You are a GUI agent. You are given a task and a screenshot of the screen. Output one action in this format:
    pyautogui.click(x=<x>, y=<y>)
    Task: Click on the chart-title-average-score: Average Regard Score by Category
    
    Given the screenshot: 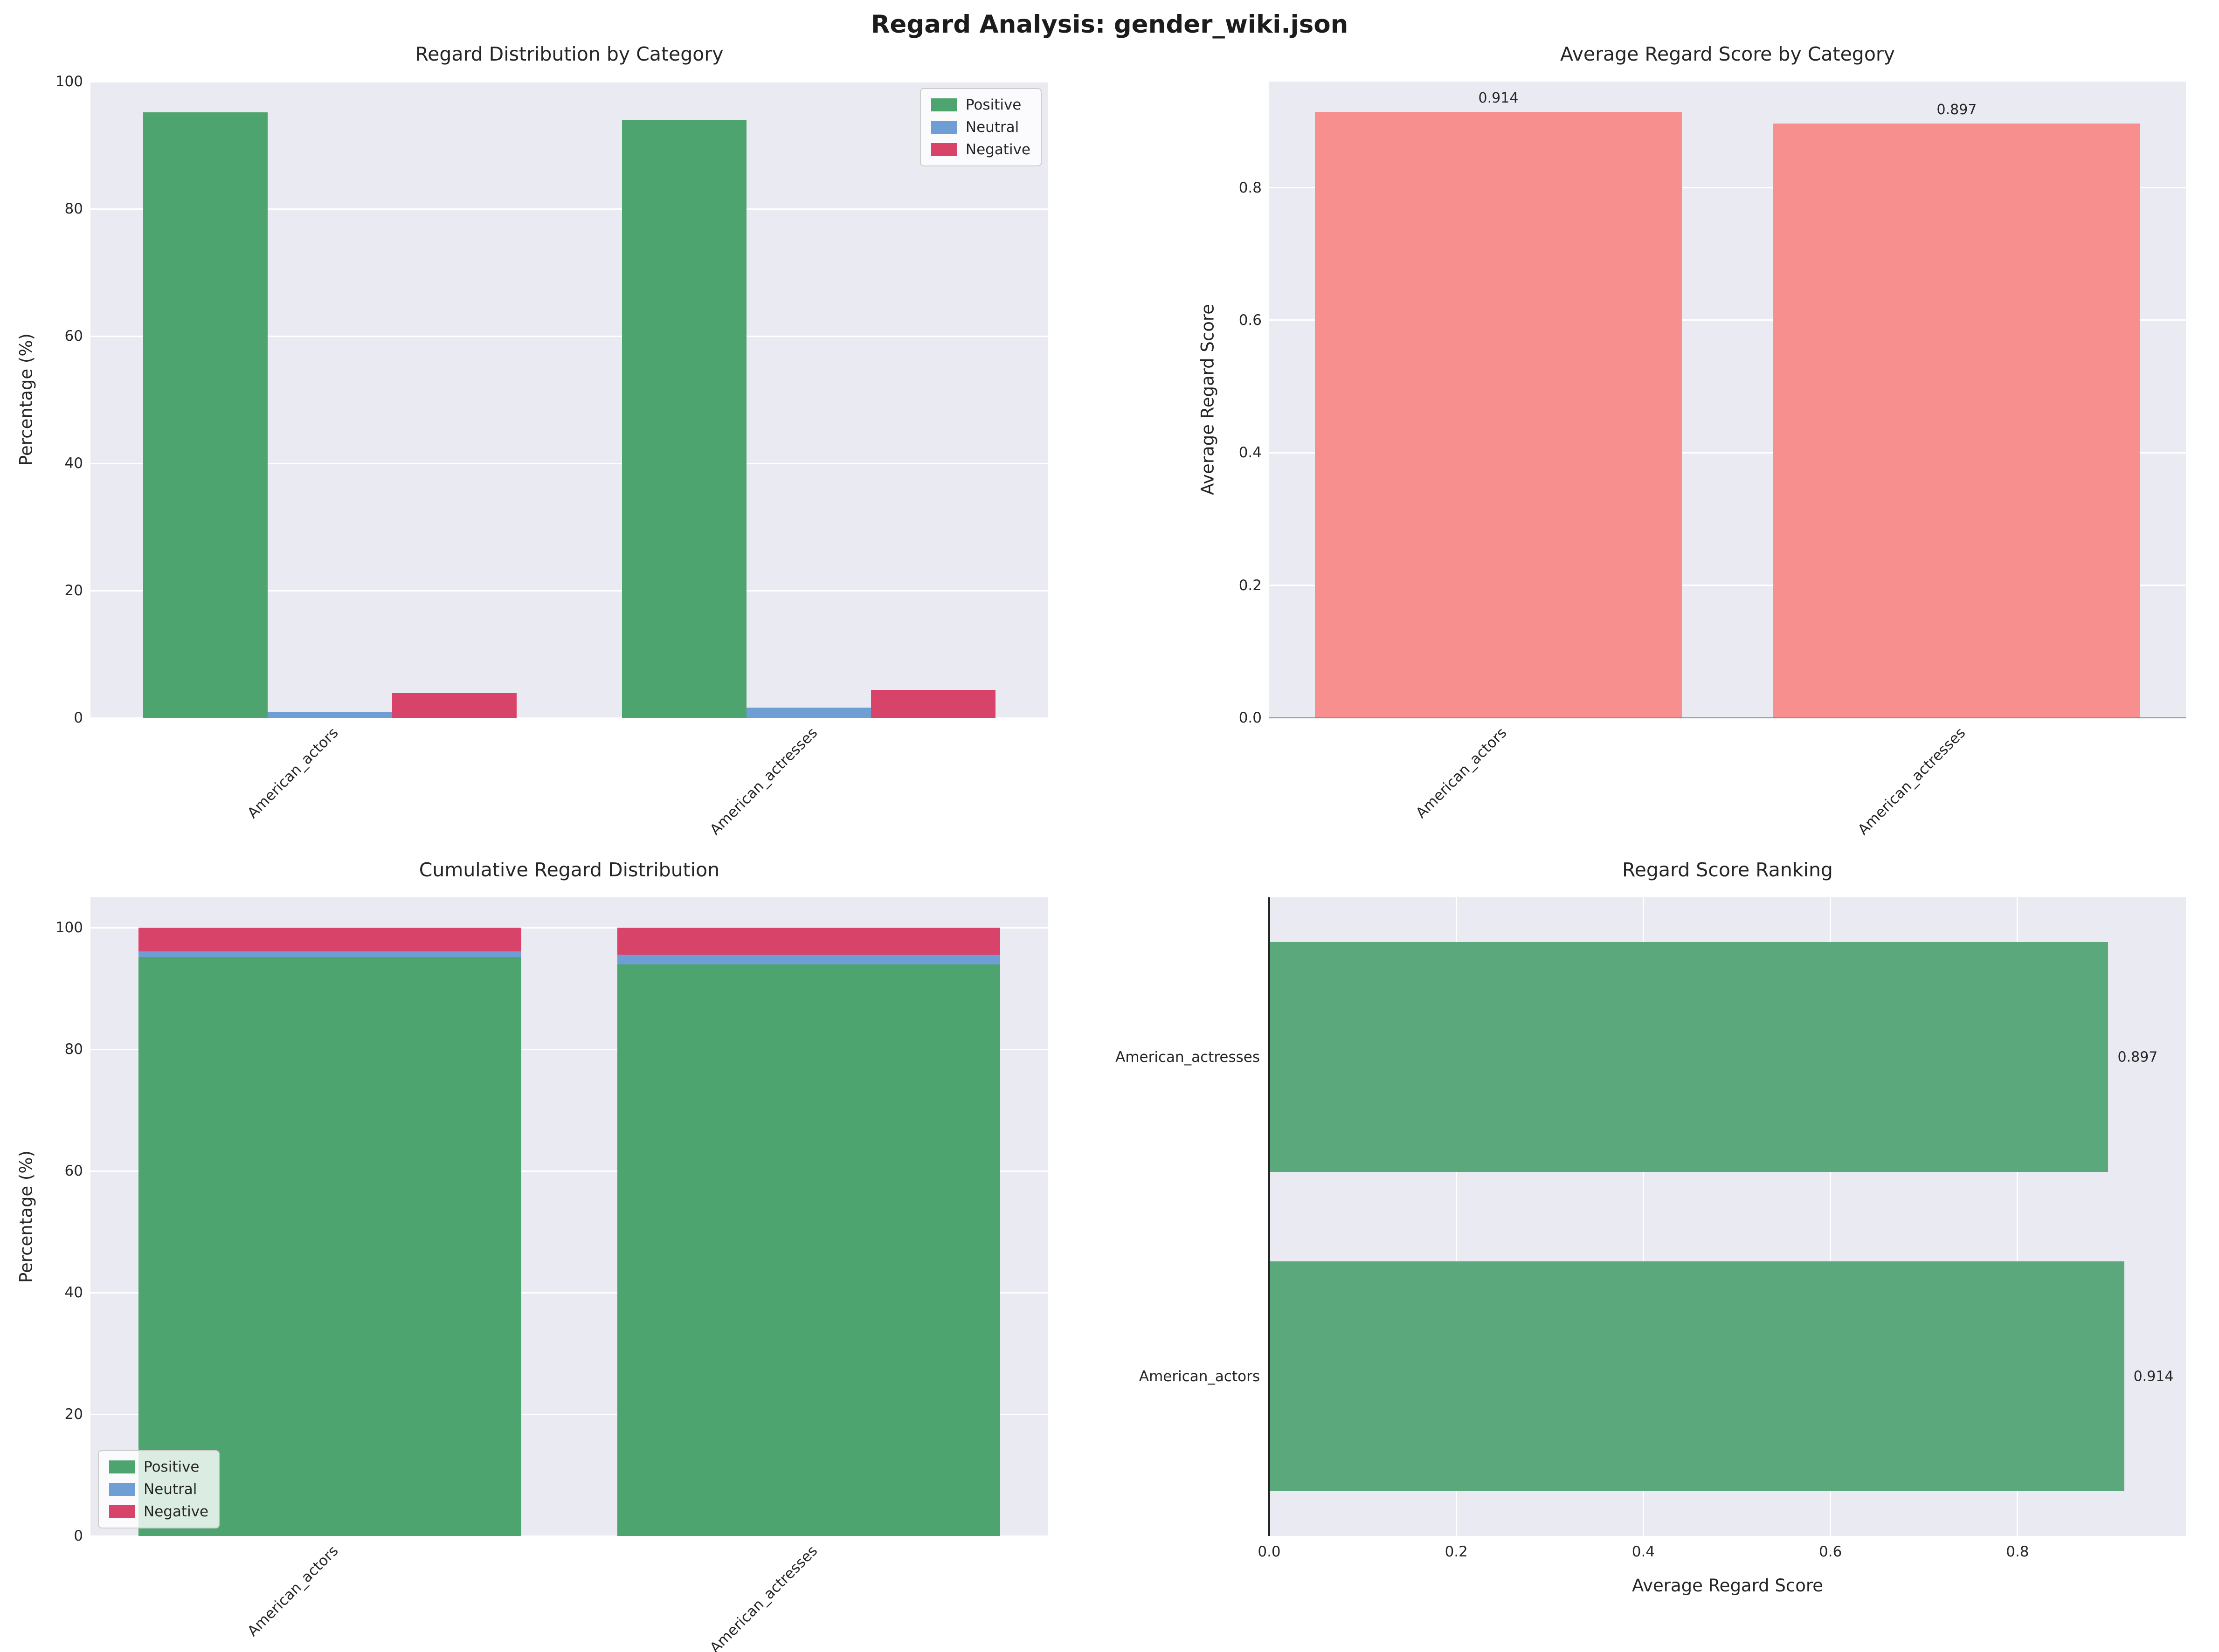 What is the action you would take?
    pyautogui.click(x=1727, y=54)
    